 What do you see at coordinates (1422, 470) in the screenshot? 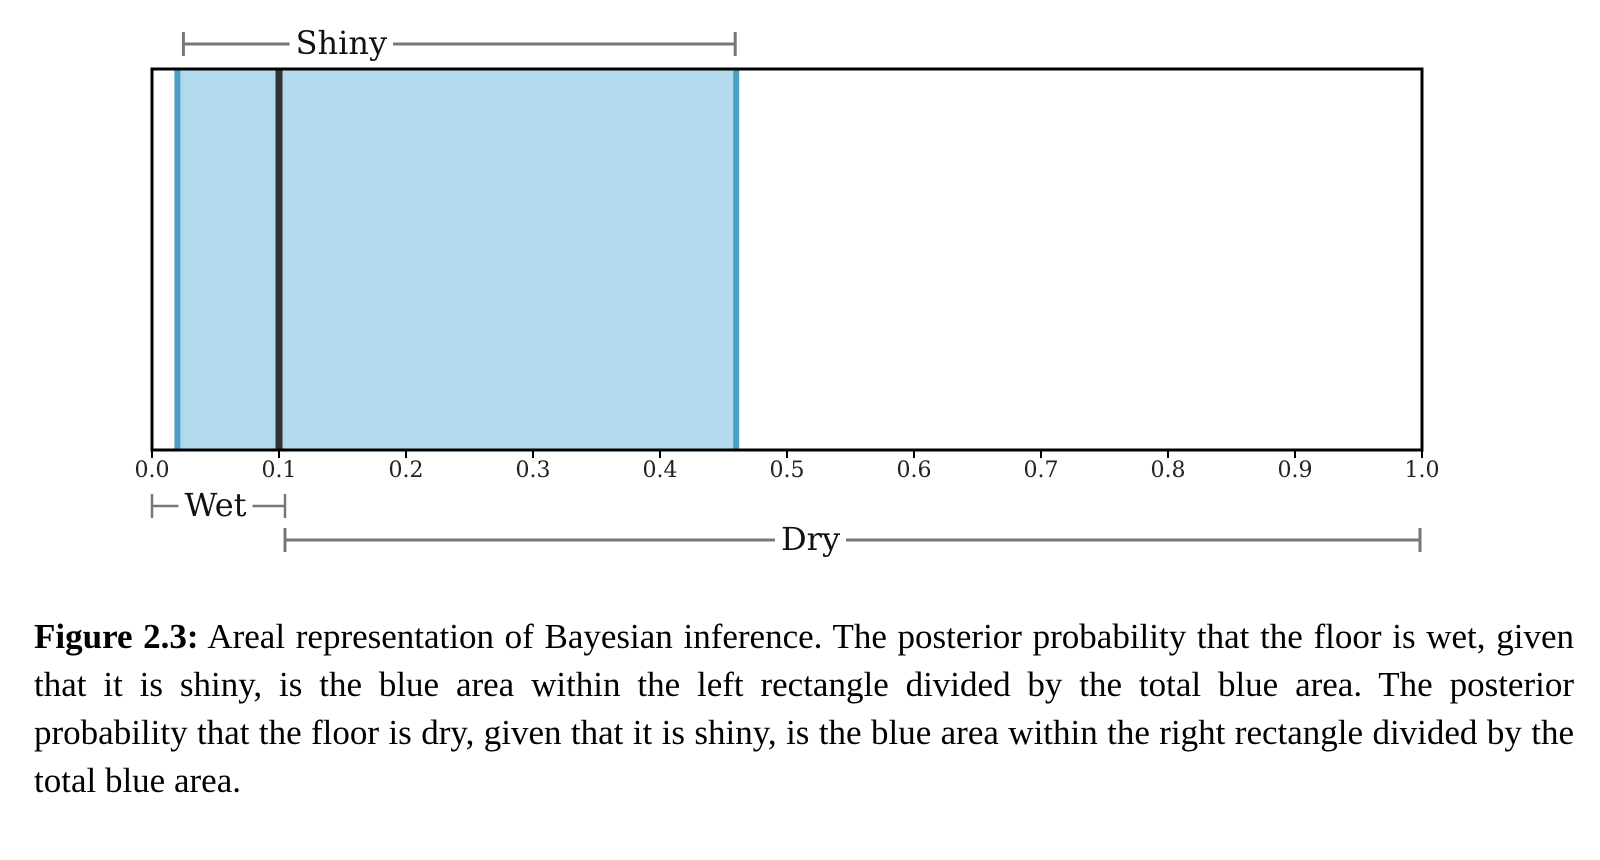
I see `x-tick-label: 1.0` at bounding box center [1422, 470].